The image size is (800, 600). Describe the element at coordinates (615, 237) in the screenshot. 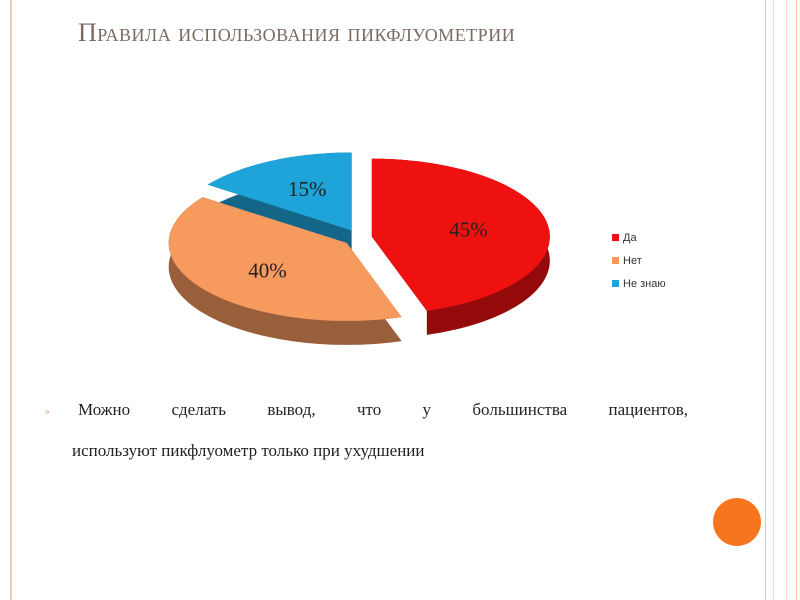

I see `legend-swatch-yes` at that location.